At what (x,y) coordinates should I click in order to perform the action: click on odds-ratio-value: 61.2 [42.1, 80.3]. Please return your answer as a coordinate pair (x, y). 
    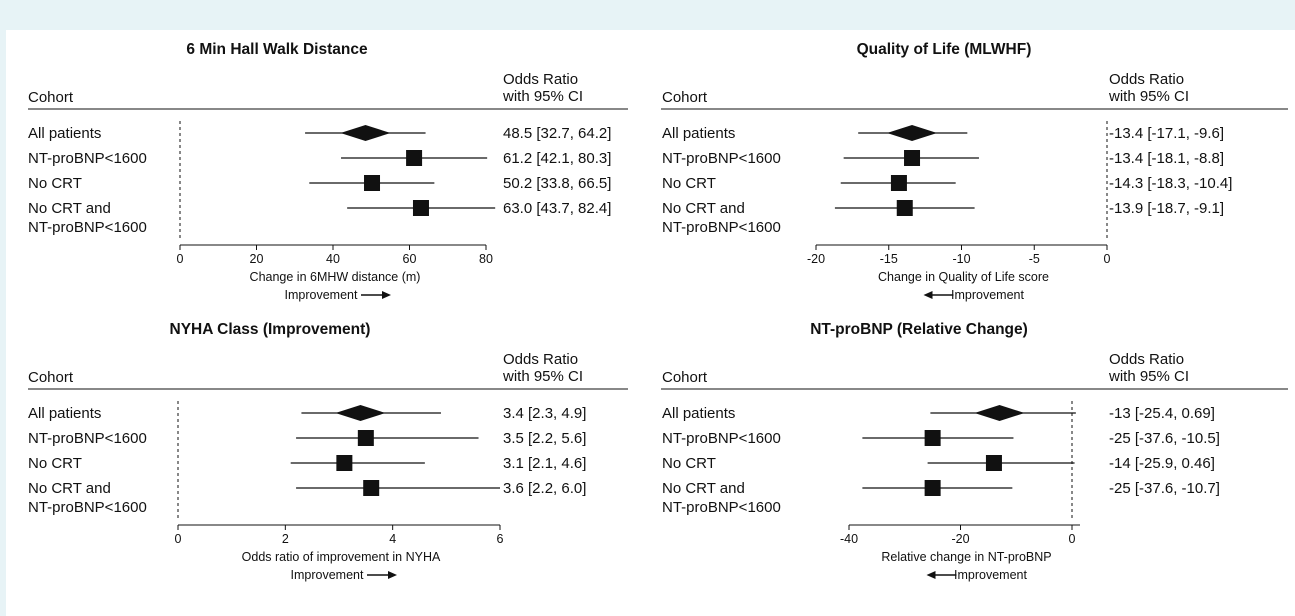
    Looking at the image, I should click on (557, 158).